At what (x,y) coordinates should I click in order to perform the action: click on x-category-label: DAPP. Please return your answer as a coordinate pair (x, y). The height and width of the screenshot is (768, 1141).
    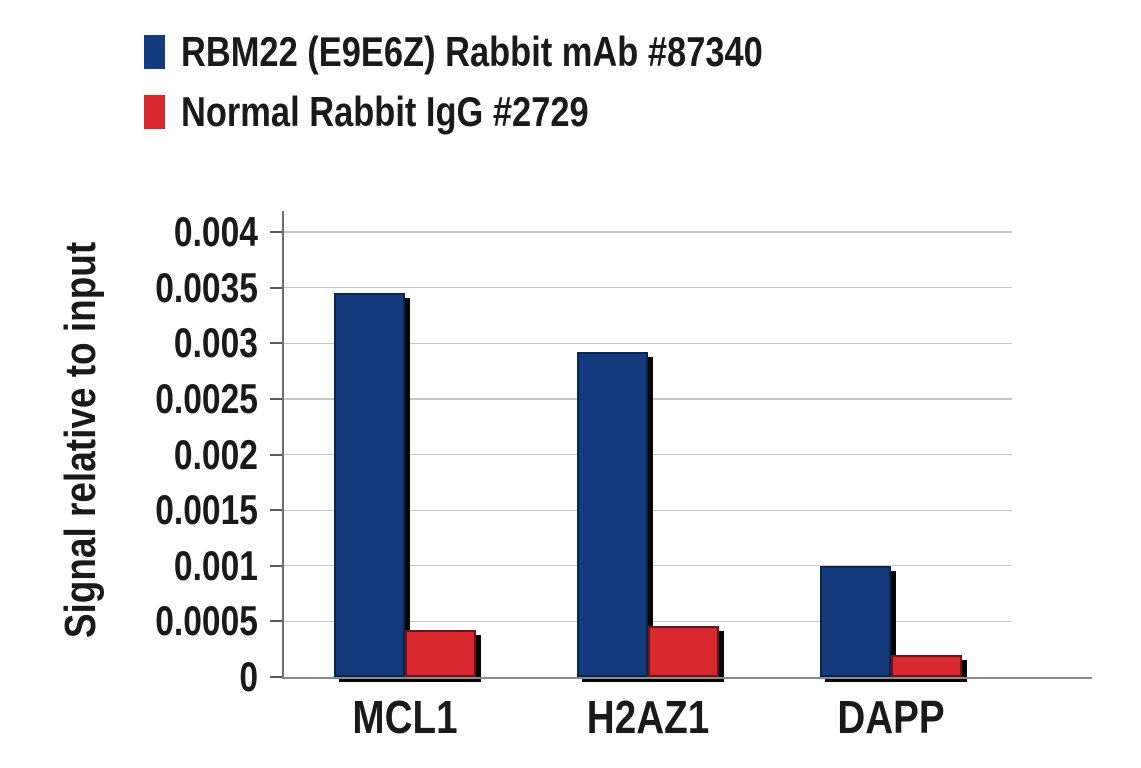
    Looking at the image, I should click on (890, 717).